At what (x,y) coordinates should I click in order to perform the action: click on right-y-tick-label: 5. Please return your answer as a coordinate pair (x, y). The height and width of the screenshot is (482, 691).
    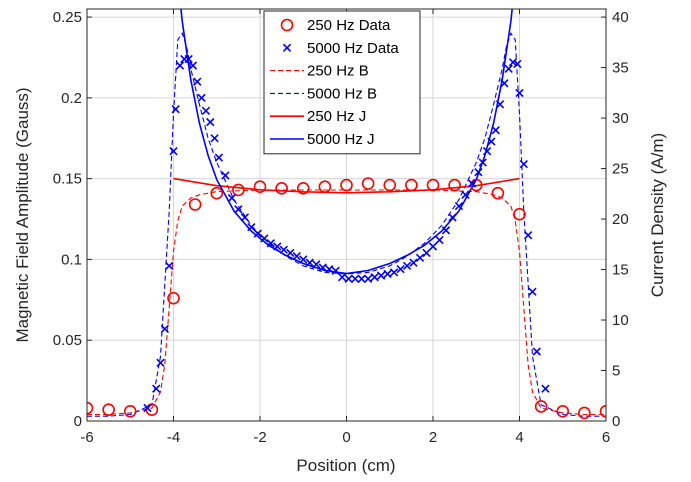
    Looking at the image, I should click on (616, 371).